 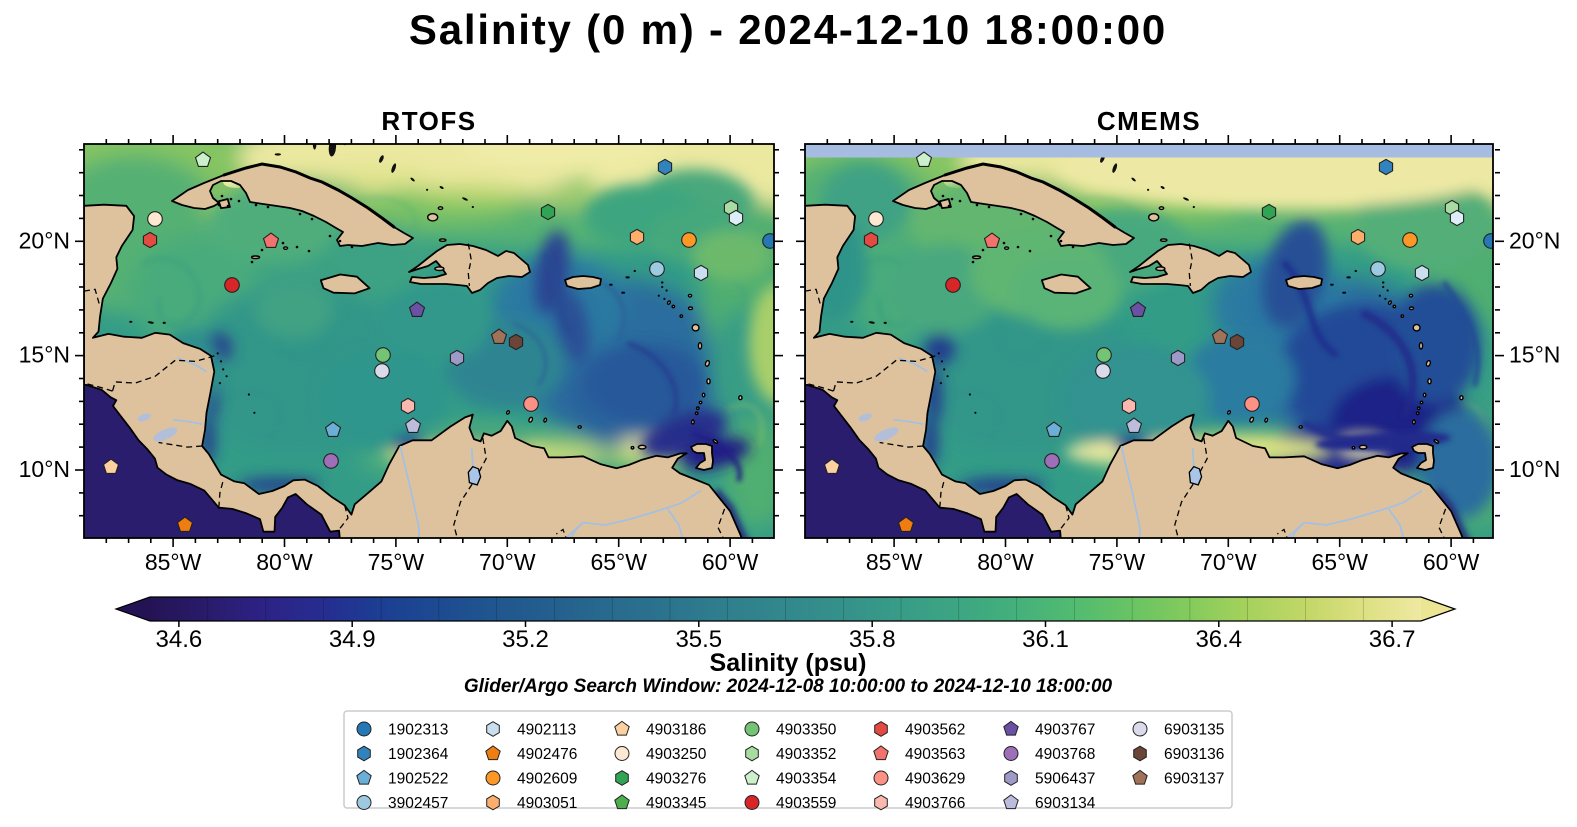 I want to click on svg-text: 4903629, so click(x=935, y=779).